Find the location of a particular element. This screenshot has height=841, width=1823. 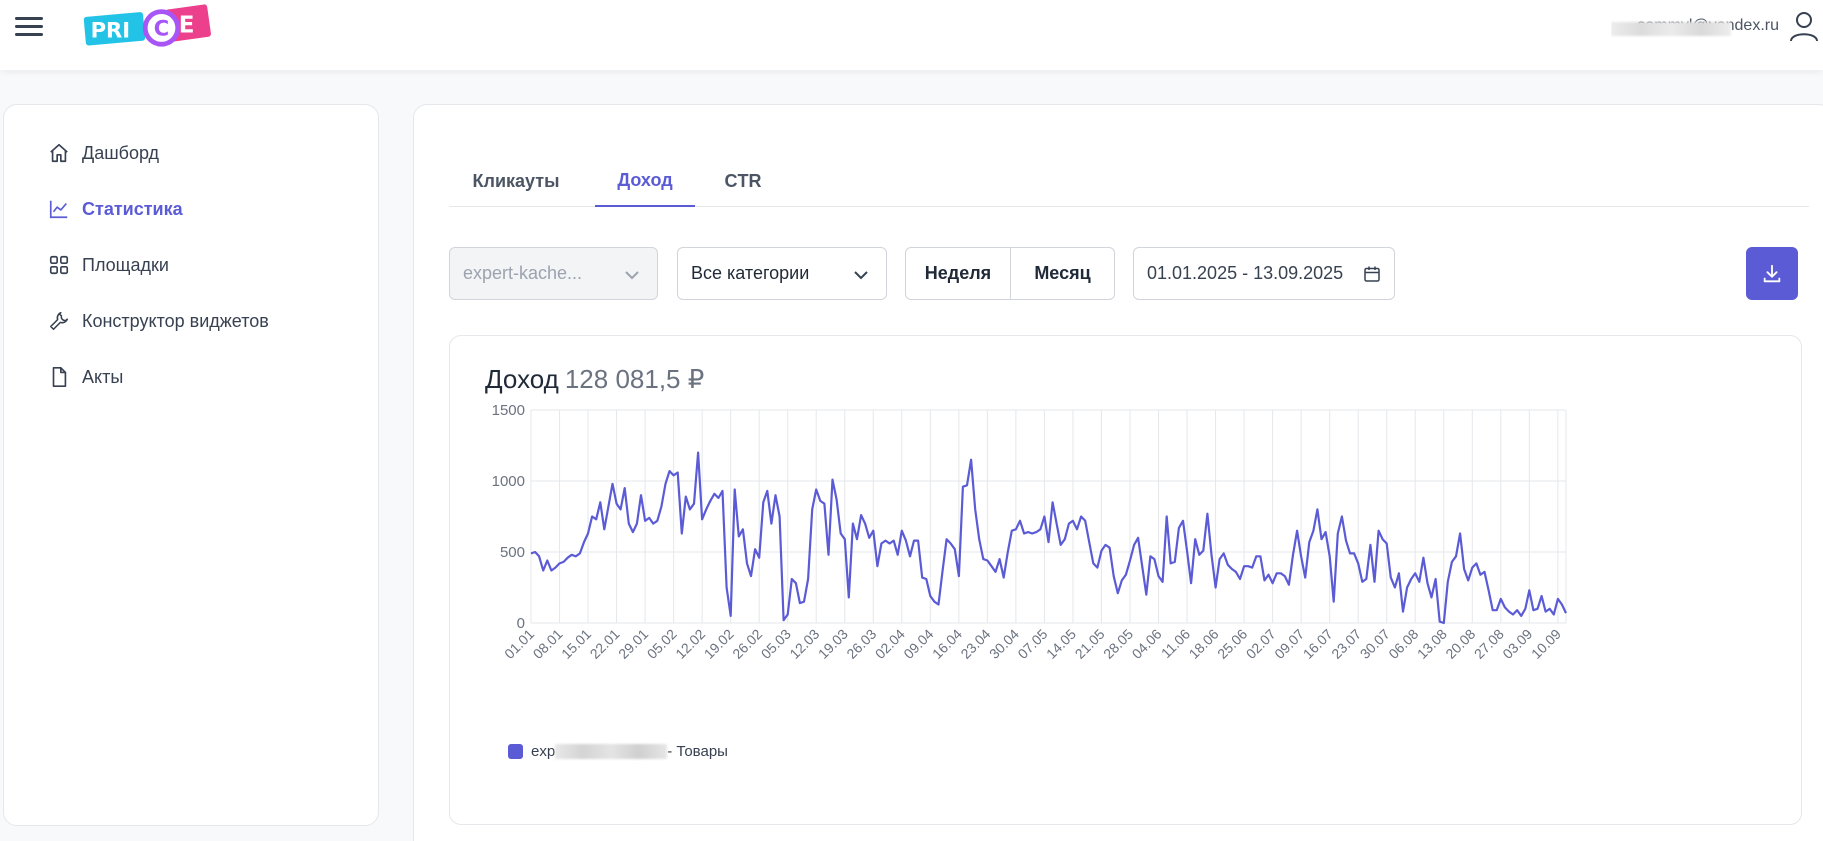

y-tick-label: 1000 is located at coordinates (508, 481).